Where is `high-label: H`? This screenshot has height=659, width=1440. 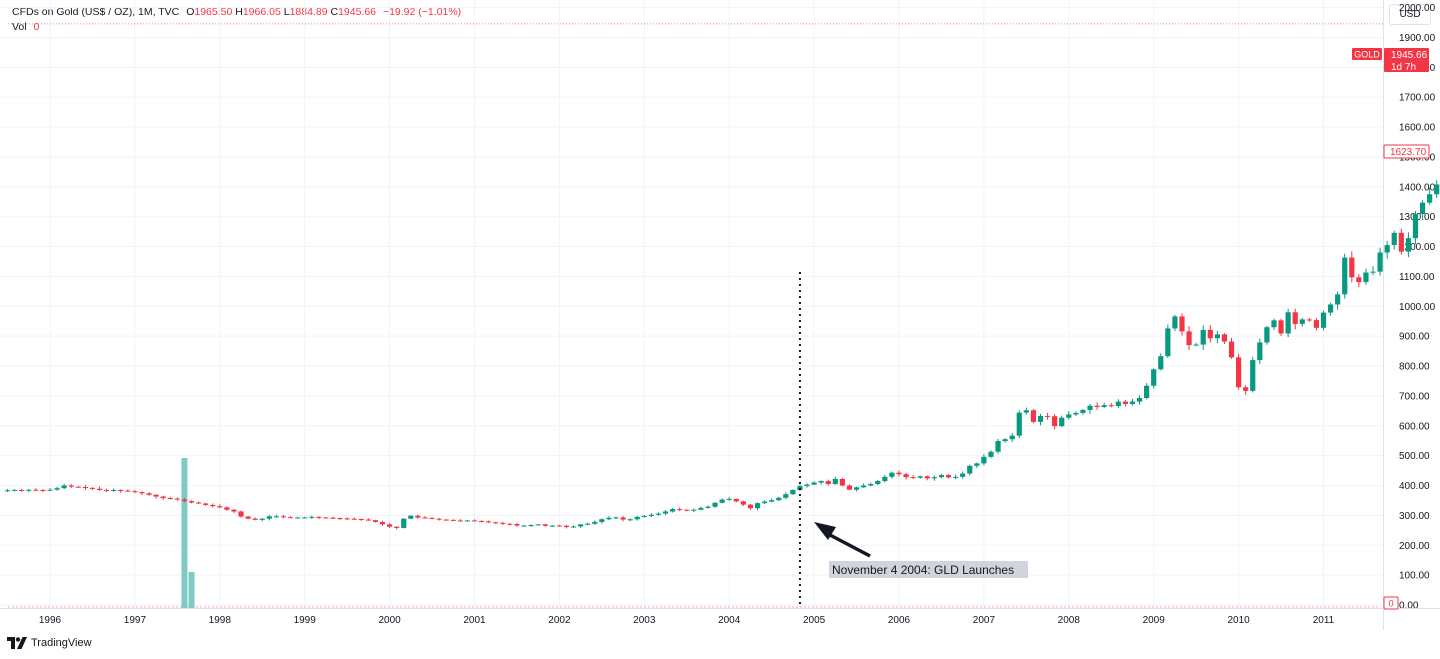
high-label: H is located at coordinates (239, 12).